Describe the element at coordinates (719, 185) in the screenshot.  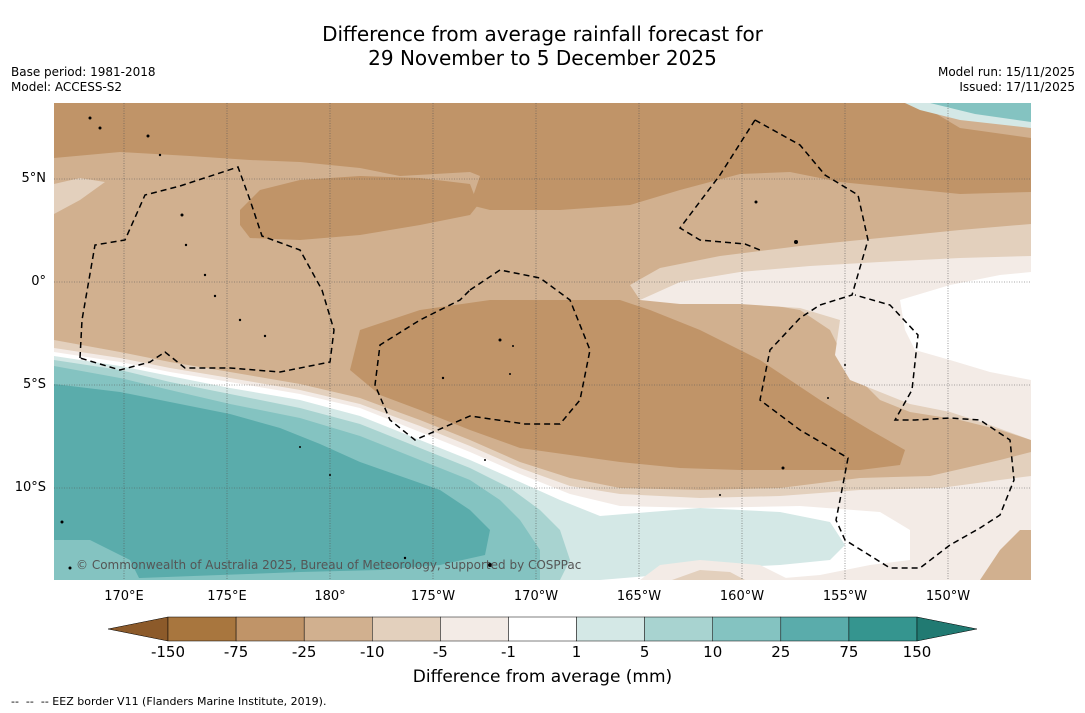
I see `eez-border-line-islands-west` at that location.